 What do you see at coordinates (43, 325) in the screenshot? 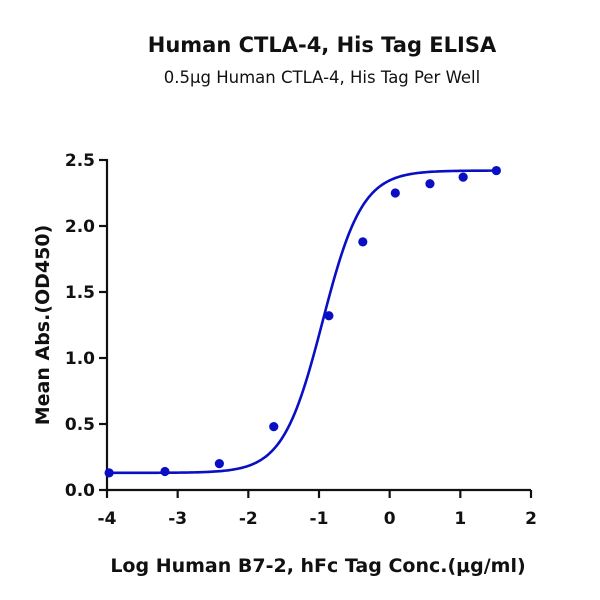
I see `y-axis-label: Mean Abs.(OD450)` at bounding box center [43, 325].